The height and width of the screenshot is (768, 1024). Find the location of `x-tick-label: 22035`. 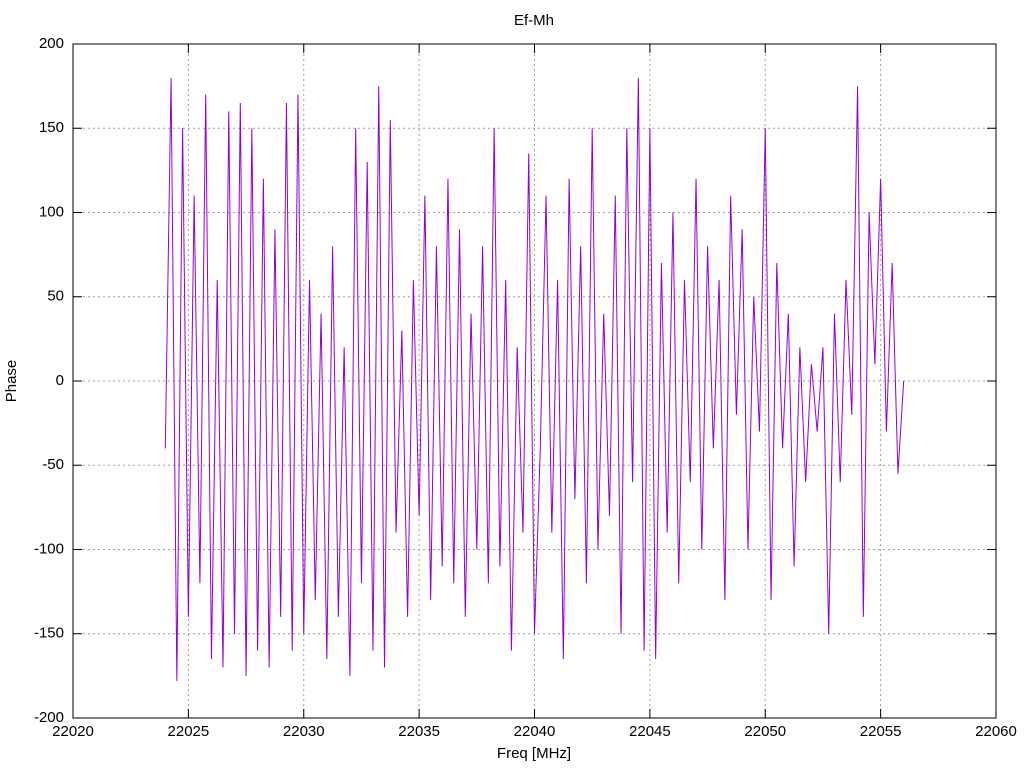

x-tick-label: 22035 is located at coordinates (419, 731).